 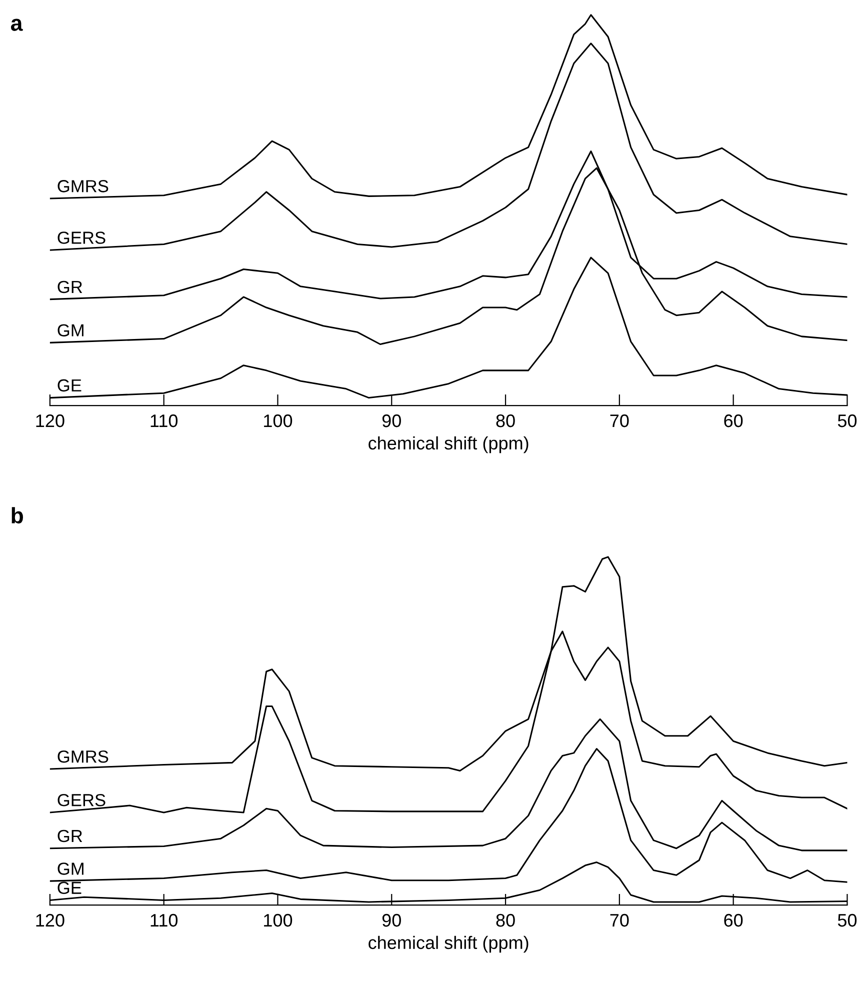 What do you see at coordinates (17, 515) in the screenshot?
I see `chart-title: b` at bounding box center [17, 515].